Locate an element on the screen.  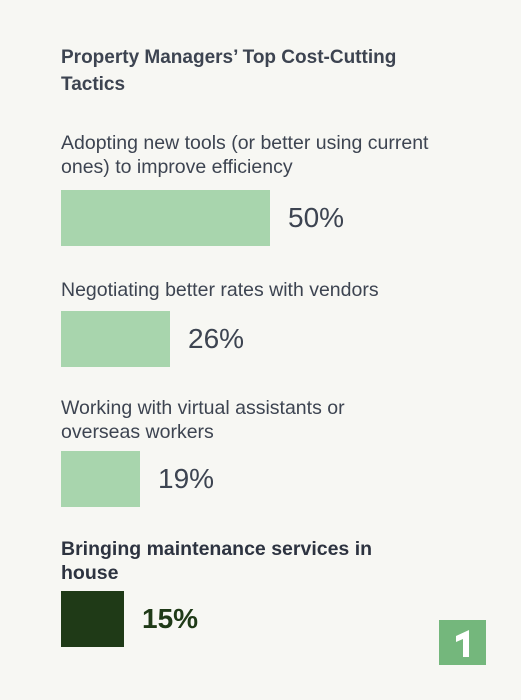
value-label: 50% is located at coordinates (316, 217).